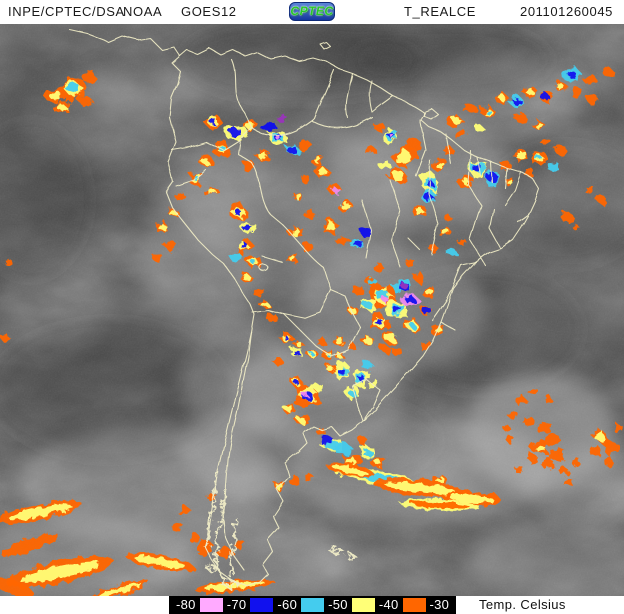  What do you see at coordinates (287, 604) in the screenshot?
I see `legend-label: -60` at bounding box center [287, 604].